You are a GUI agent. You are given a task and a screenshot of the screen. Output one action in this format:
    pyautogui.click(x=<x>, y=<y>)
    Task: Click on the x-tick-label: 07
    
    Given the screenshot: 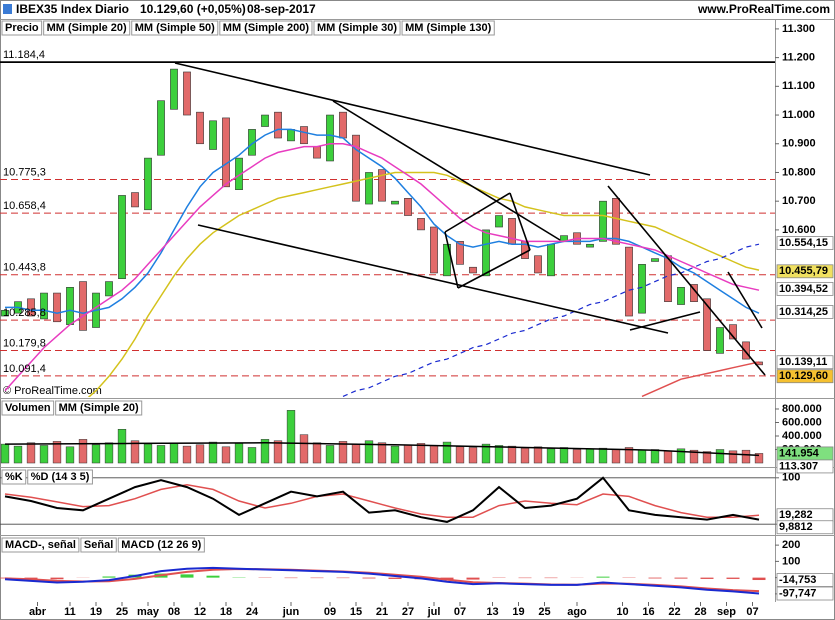 What is the action you would take?
    pyautogui.click(x=752, y=612)
    